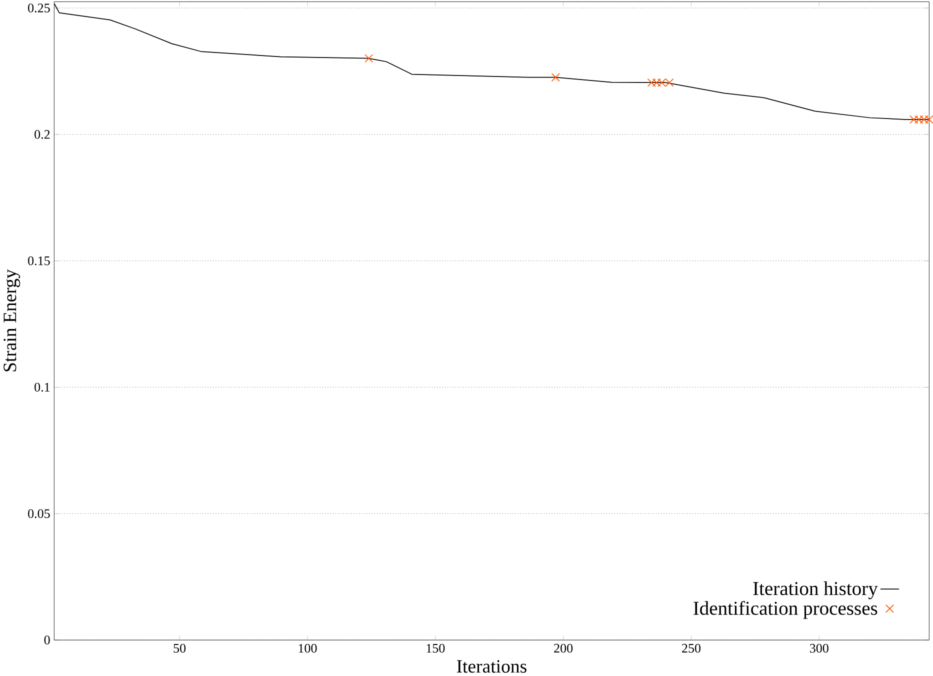  What do you see at coordinates (12, 320) in the screenshot?
I see `y-axis-title: Strain Energy` at bounding box center [12, 320].